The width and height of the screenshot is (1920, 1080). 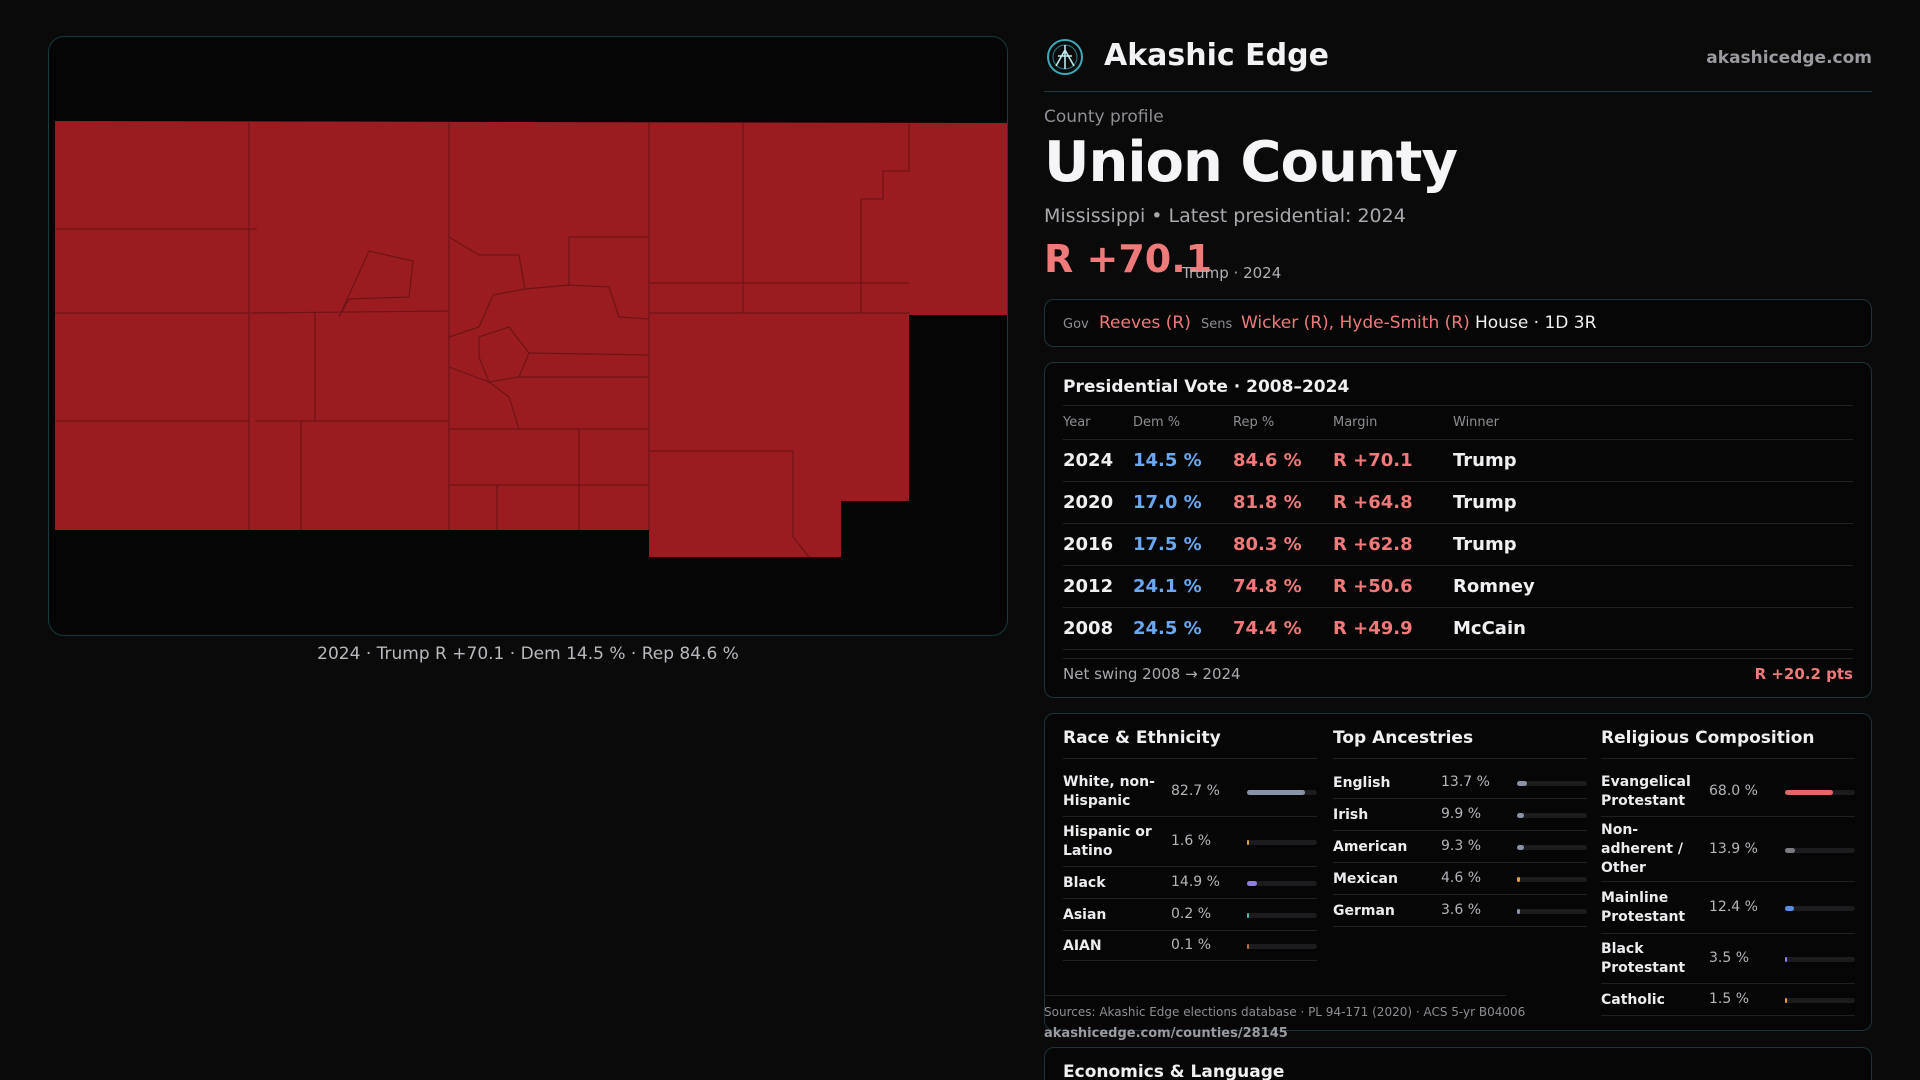 I want to click on latest-margin: R +70.1, so click(x=1128, y=259).